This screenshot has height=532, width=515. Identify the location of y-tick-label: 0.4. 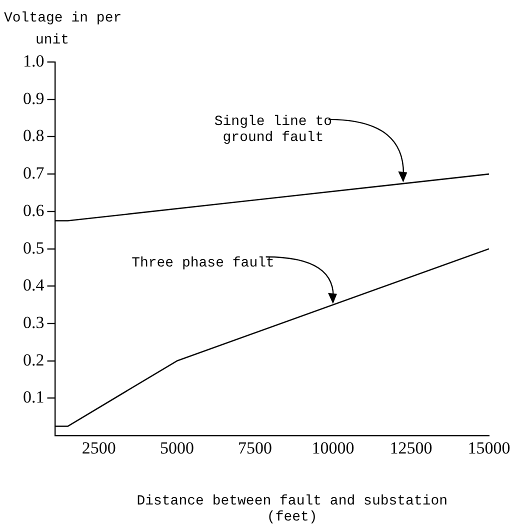
(34, 285).